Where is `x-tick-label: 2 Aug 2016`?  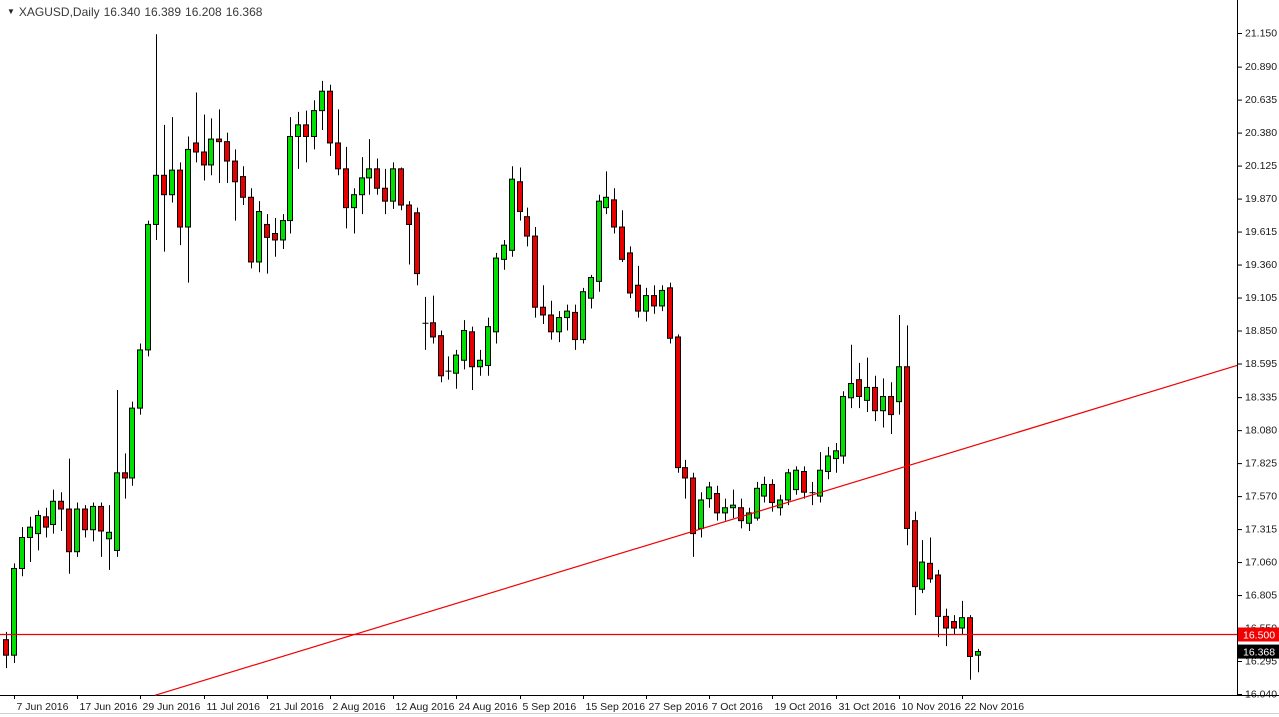 x-tick-label: 2 Aug 2016 is located at coordinates (359, 707).